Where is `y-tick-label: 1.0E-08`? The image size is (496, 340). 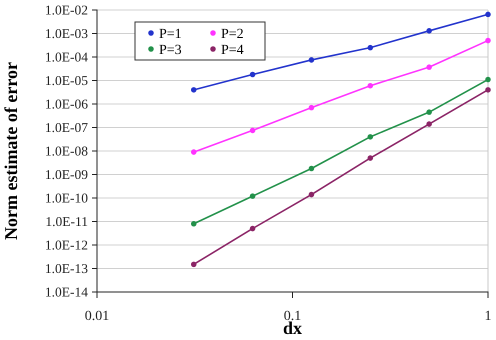 y-tick-label: 1.0E-08 is located at coordinates (66, 150).